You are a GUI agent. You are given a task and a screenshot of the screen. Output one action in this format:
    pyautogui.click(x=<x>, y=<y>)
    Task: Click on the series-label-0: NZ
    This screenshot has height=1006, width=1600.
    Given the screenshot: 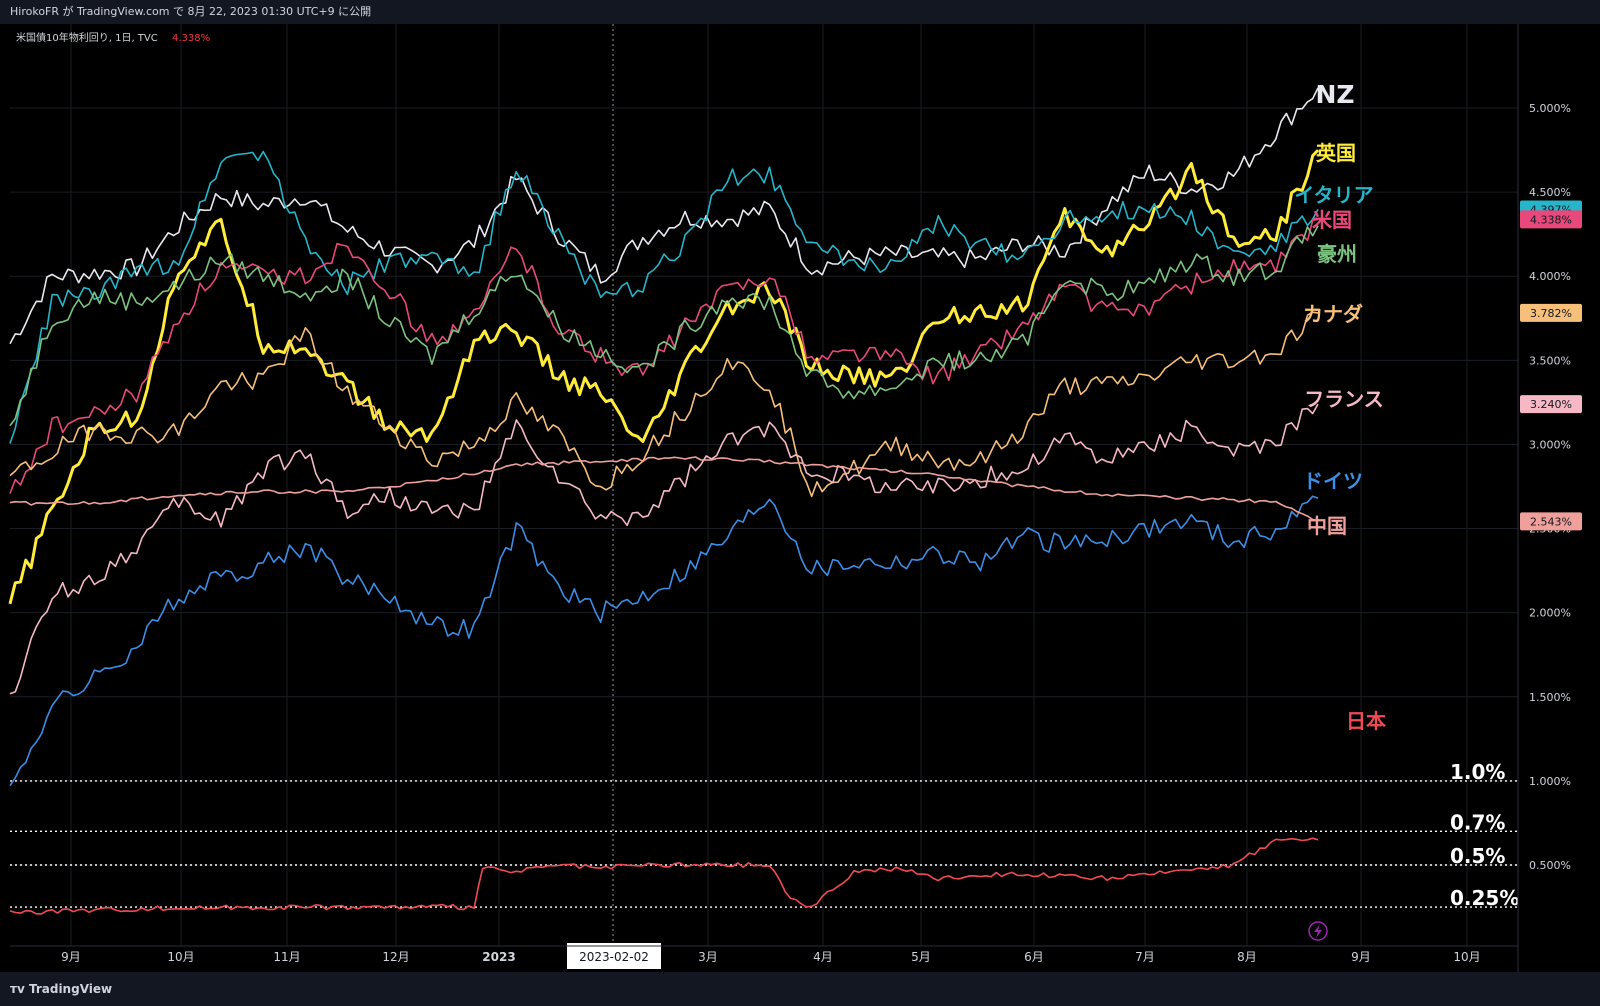 What is the action you would take?
    pyautogui.click(x=1334, y=94)
    